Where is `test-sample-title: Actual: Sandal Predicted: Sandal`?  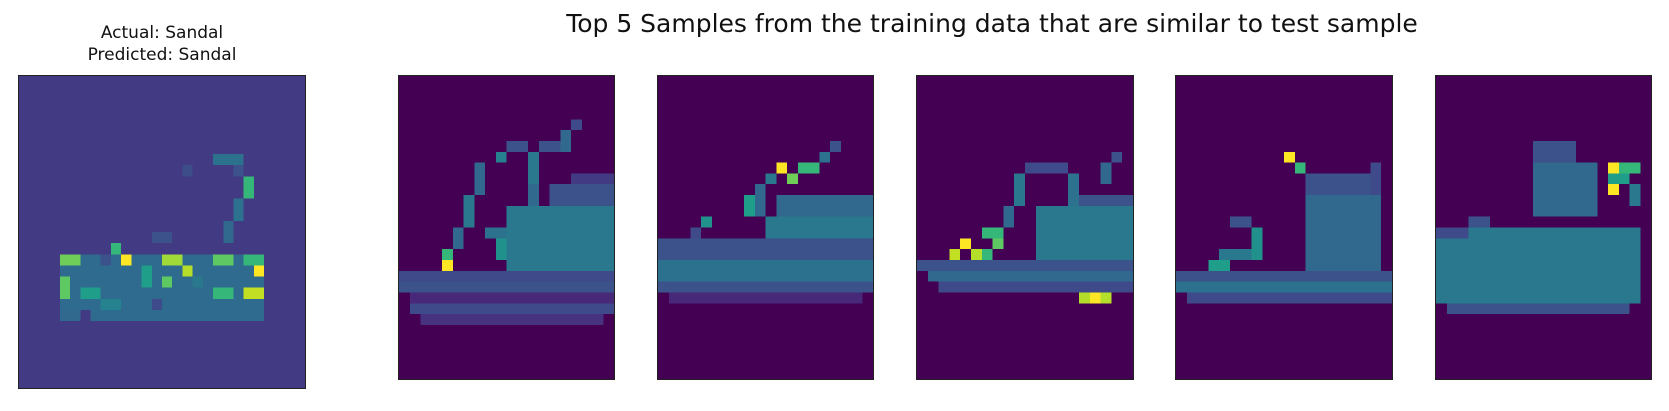 test-sample-title: Actual: Sandal Predicted: Sandal is located at coordinates (162, 44).